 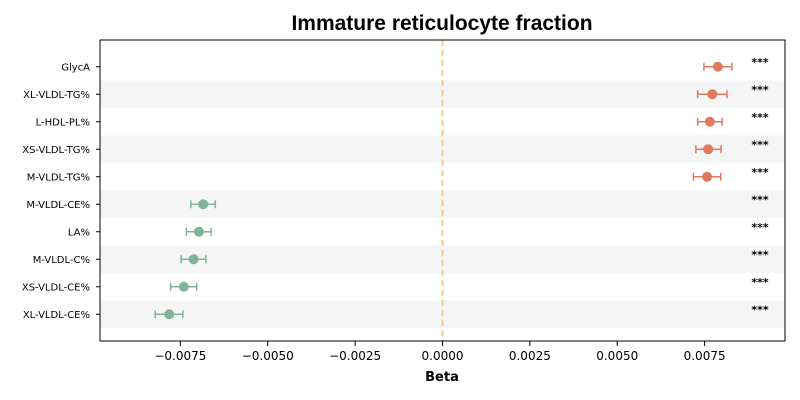 I want to click on x-tick-label: −0.0050, so click(x=268, y=356).